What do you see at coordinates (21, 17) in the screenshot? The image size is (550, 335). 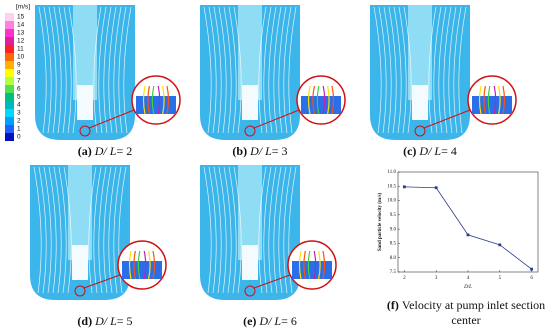 I see `colorbar-tick-label: 15` at bounding box center [21, 17].